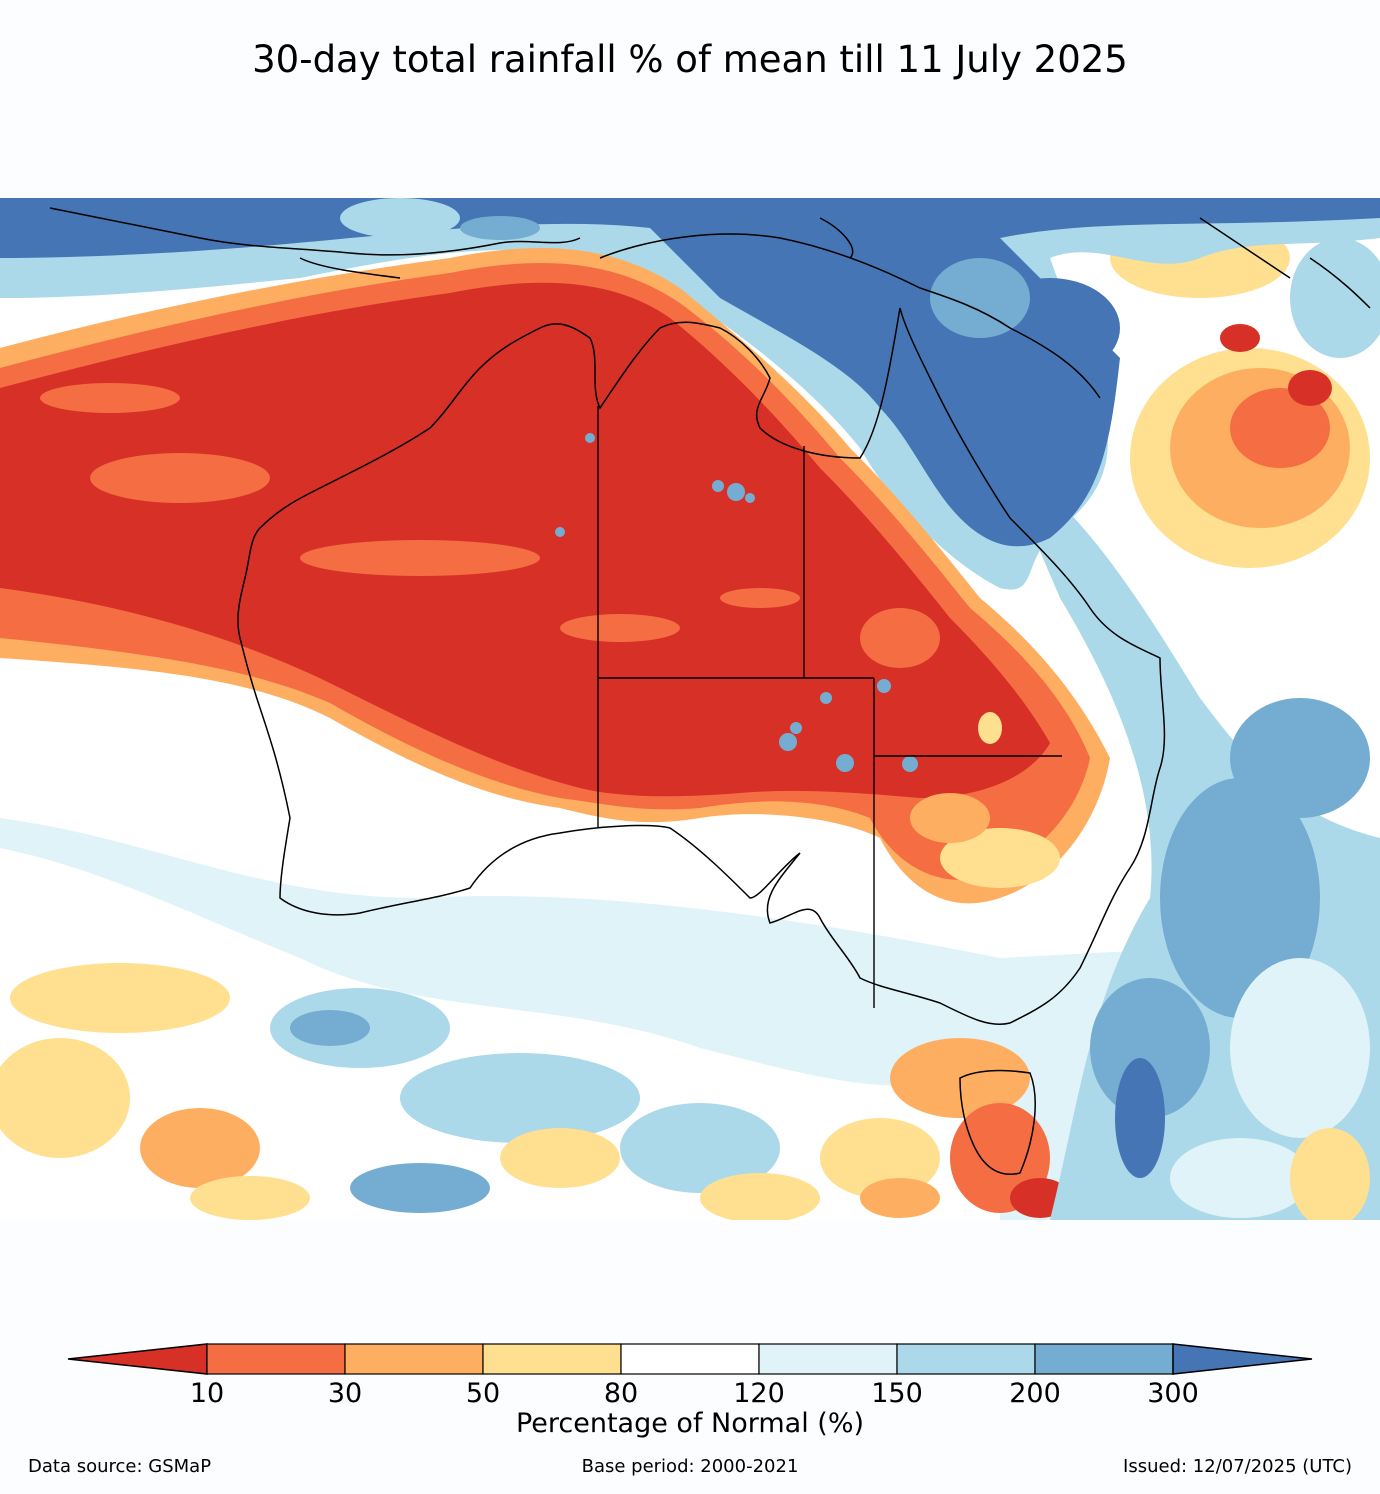  I want to click on data-source: Data source: GSMaP, so click(120, 1466).